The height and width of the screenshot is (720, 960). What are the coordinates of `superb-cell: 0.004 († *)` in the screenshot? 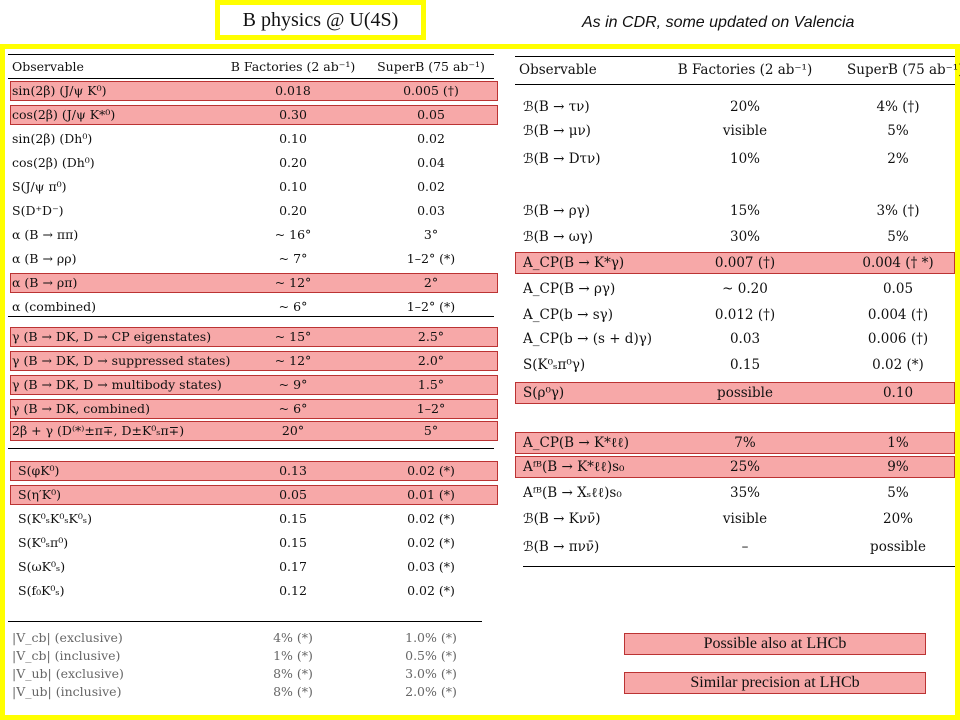 It's located at (898, 263).